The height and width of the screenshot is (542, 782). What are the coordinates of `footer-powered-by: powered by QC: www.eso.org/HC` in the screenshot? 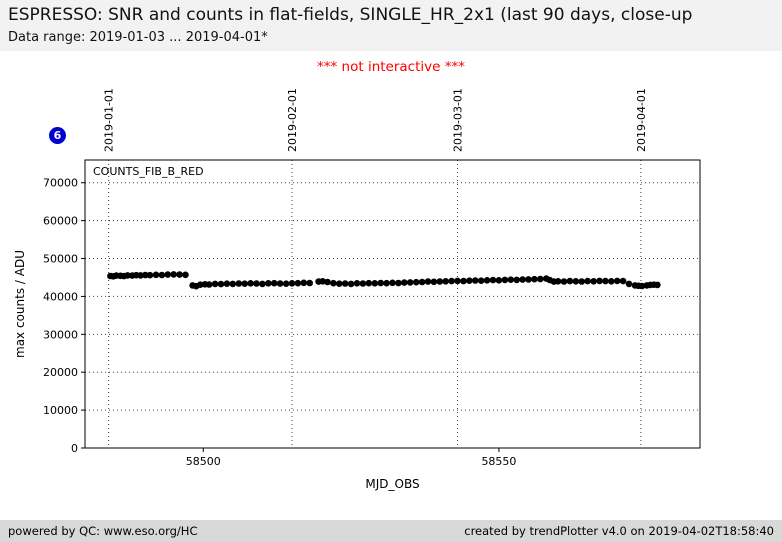 It's located at (103, 531).